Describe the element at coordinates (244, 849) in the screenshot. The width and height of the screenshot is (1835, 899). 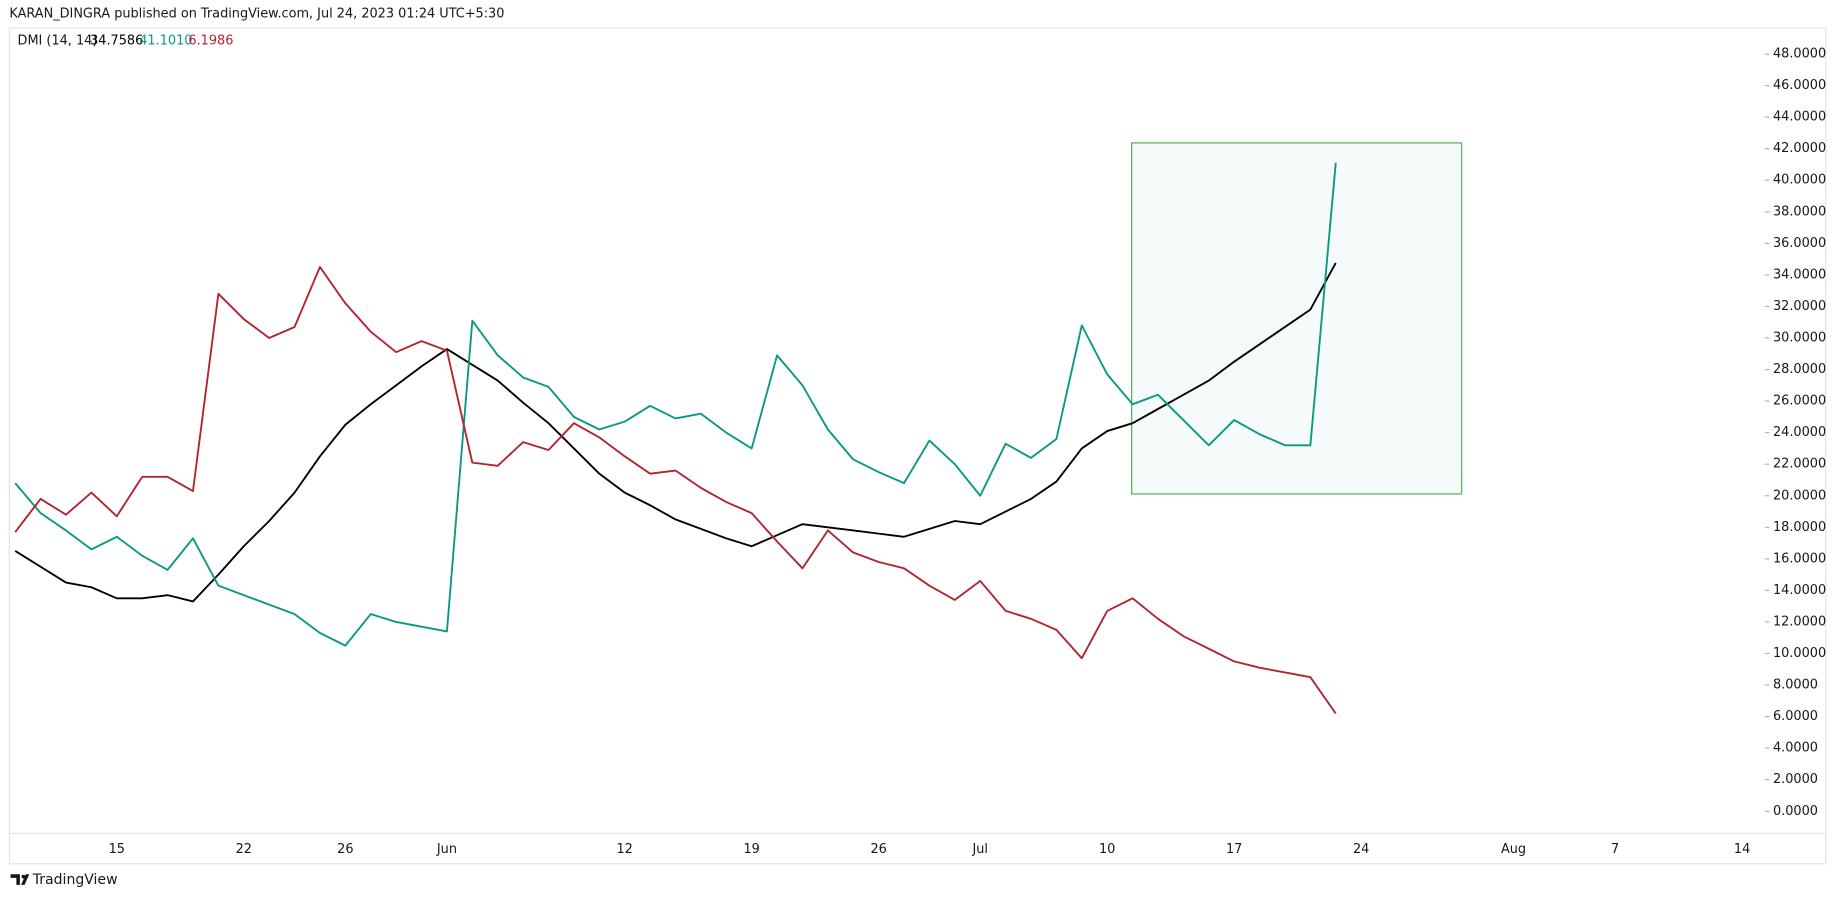
I see `x-tick-label: 22` at that location.